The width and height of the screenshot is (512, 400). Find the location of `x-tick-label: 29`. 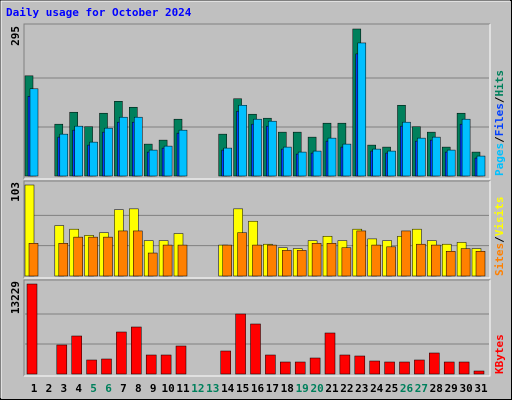

x-tick-label: 29 is located at coordinates (451, 388).